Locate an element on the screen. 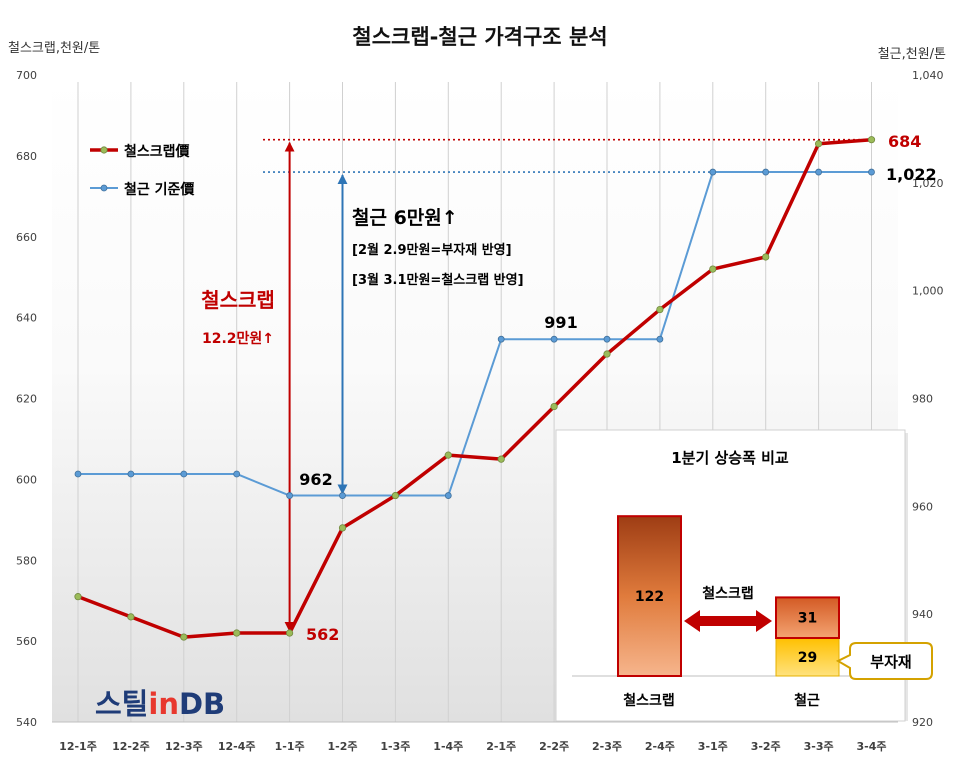 The height and width of the screenshot is (769, 960). y-left-tick-label: 540 is located at coordinates (26, 722).